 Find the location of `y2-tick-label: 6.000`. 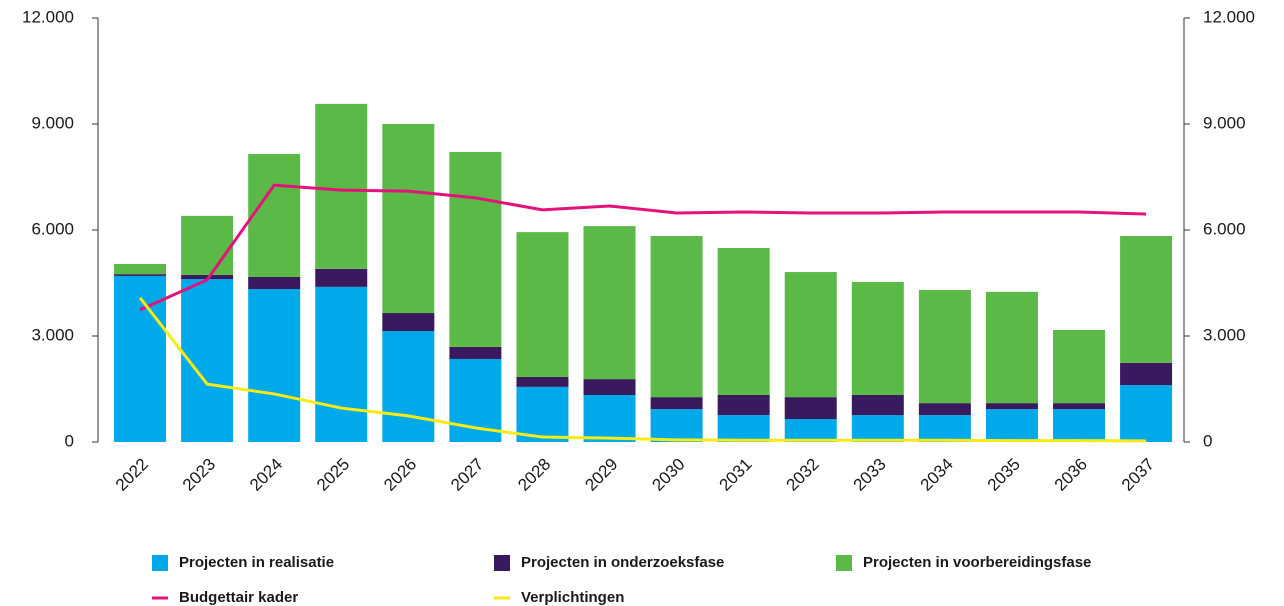

y2-tick-label: 6.000 is located at coordinates (1224, 228).